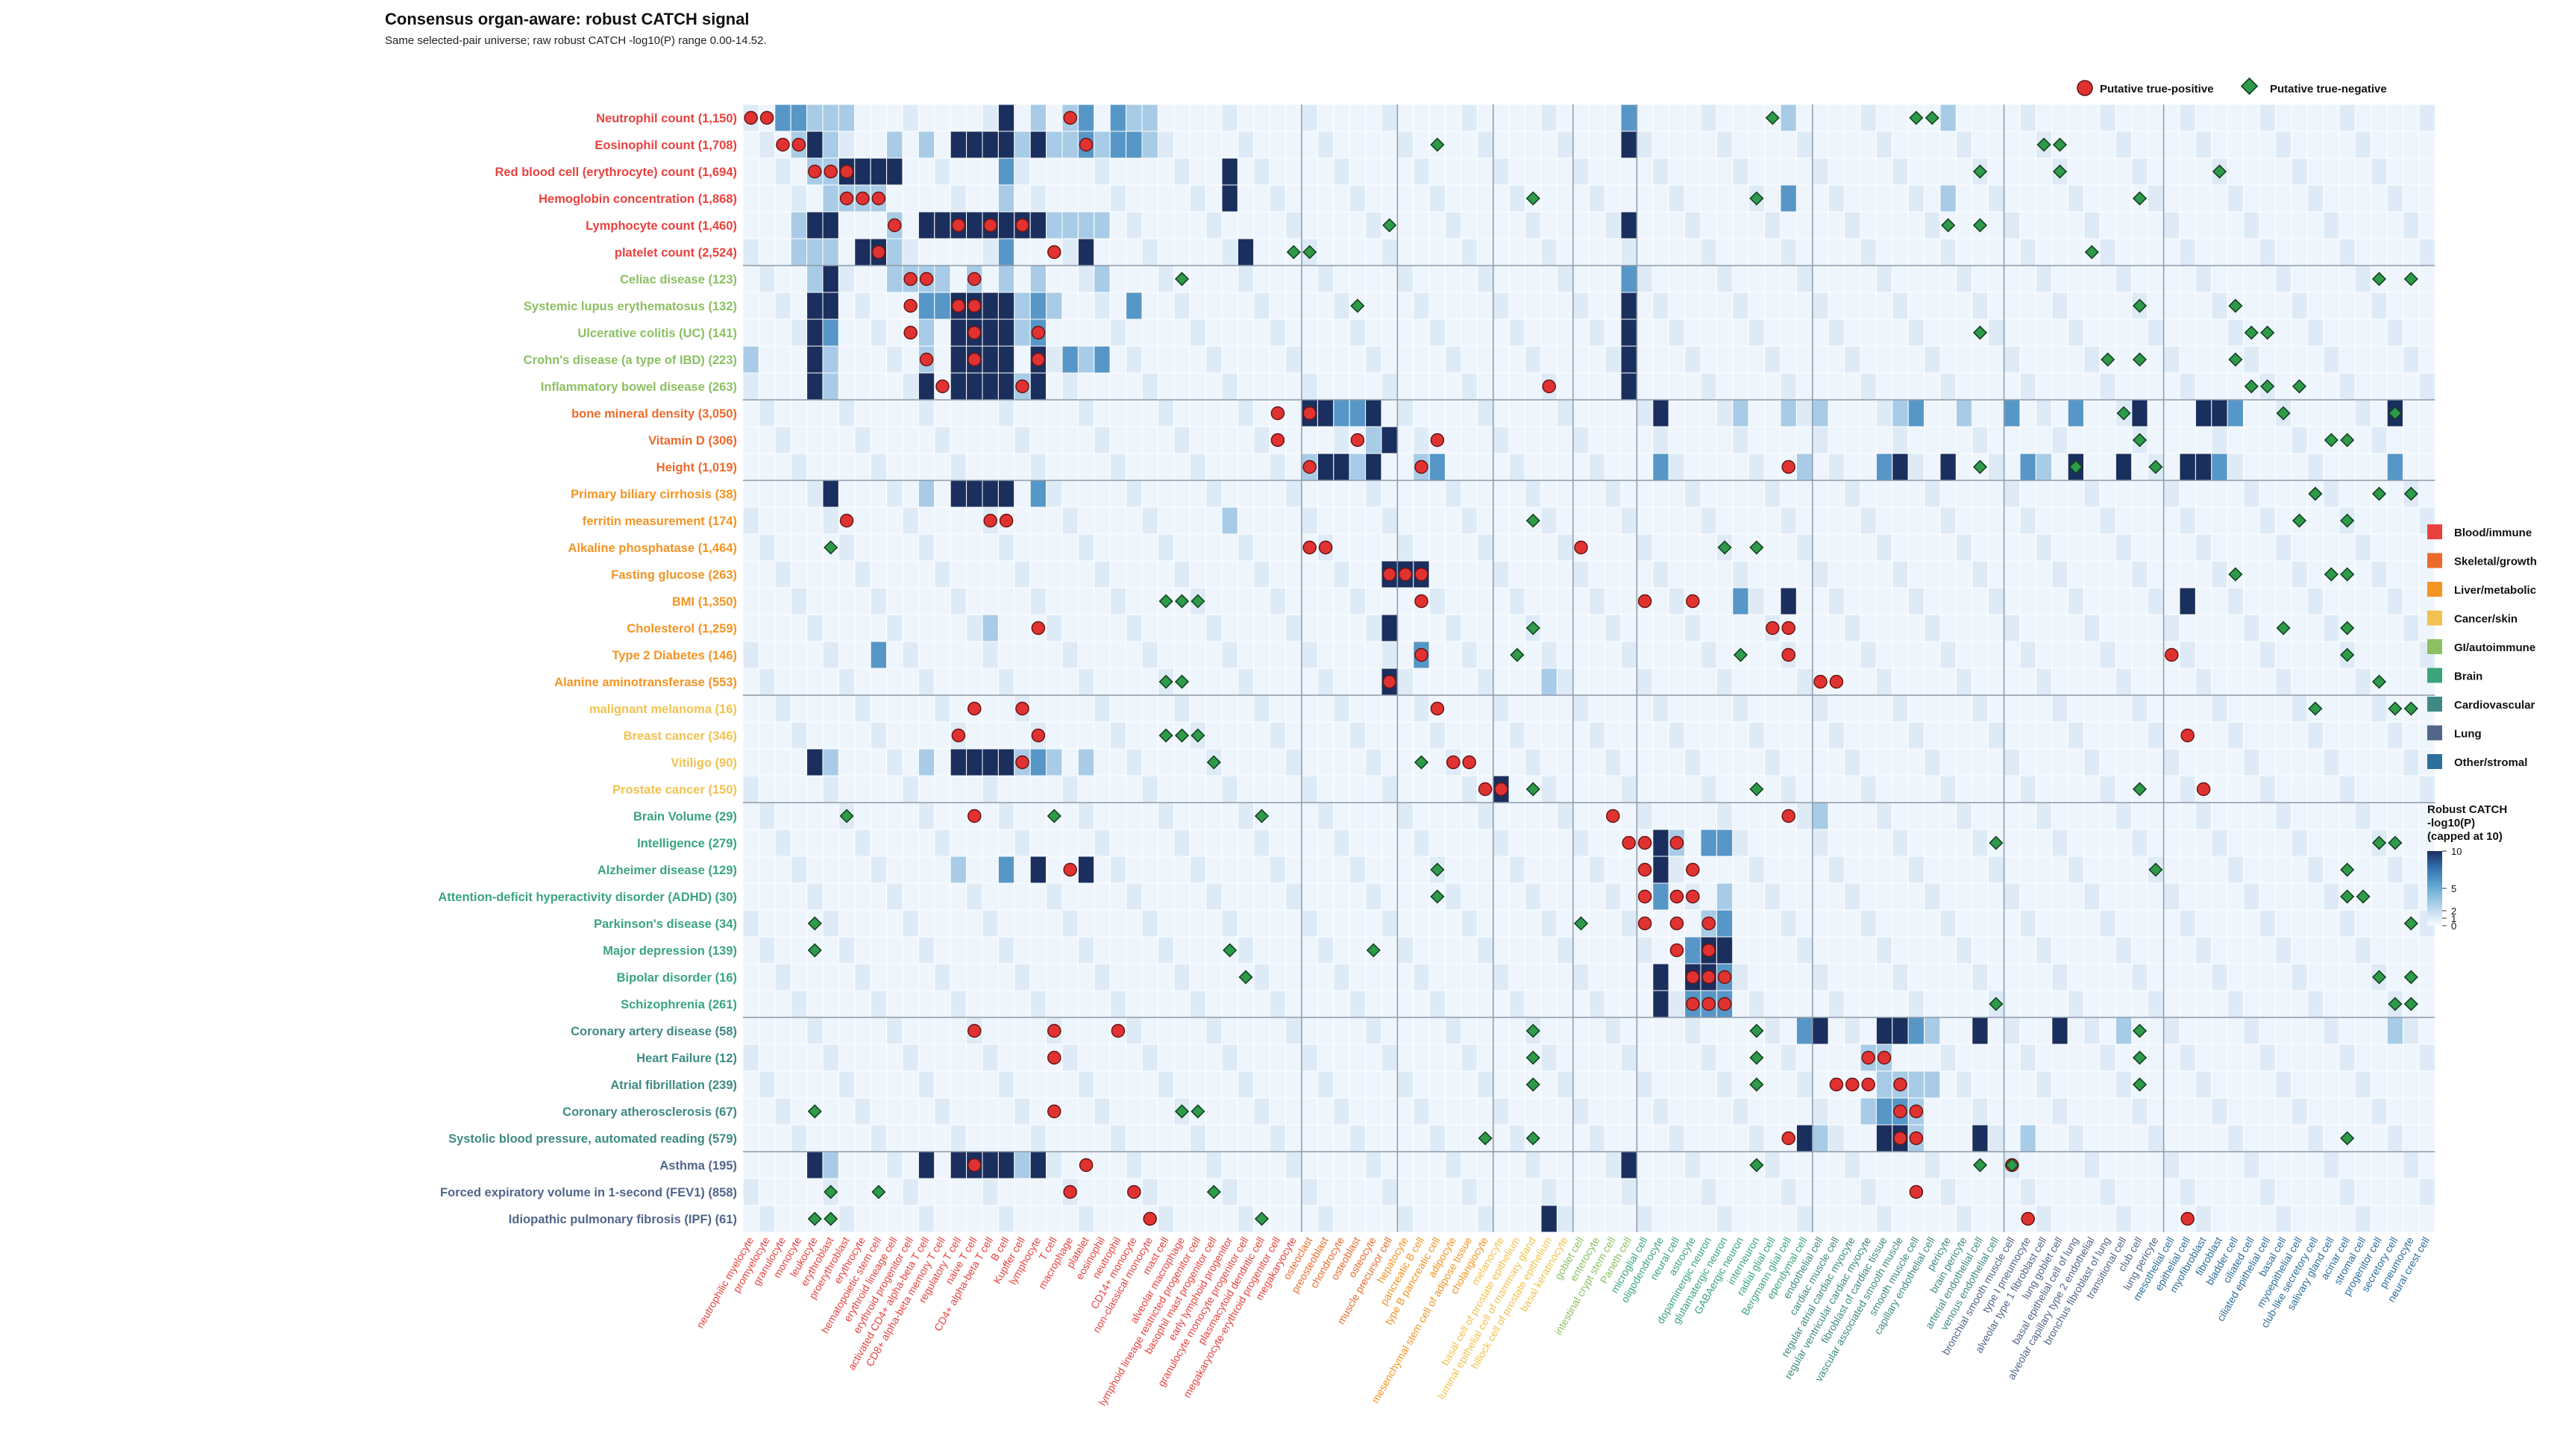  Describe the element at coordinates (666, 118) in the screenshot. I see `row-label: Neutrophil count (1,150)` at that location.